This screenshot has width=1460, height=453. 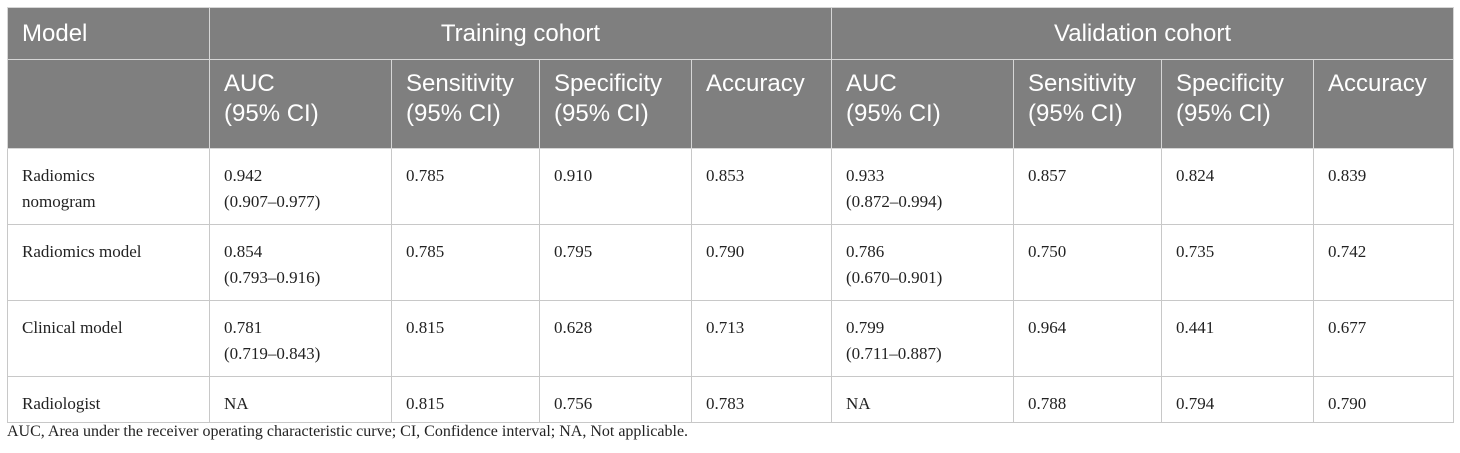 I want to click on cell-val-sensitivity: 0.750, so click(x=1087, y=262).